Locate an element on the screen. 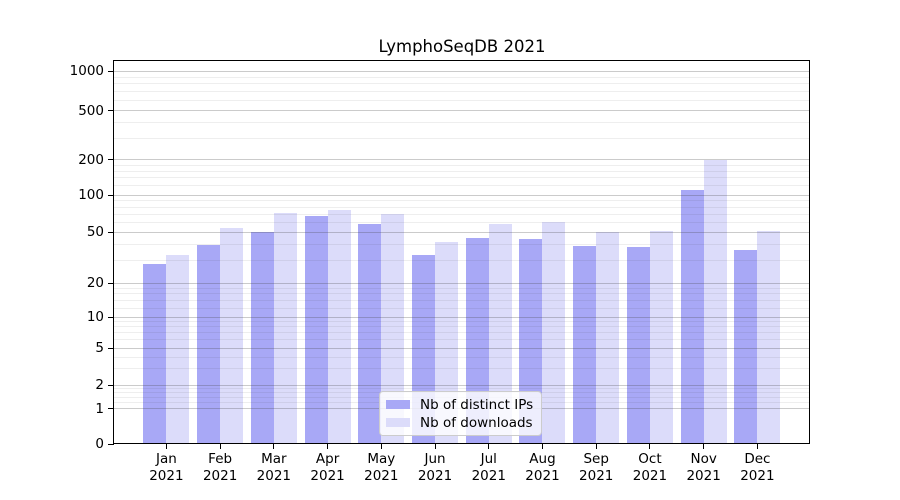 Image resolution: width=900 pixels, height=500 pixels. bar-distinct-ips-mar is located at coordinates (262, 338).